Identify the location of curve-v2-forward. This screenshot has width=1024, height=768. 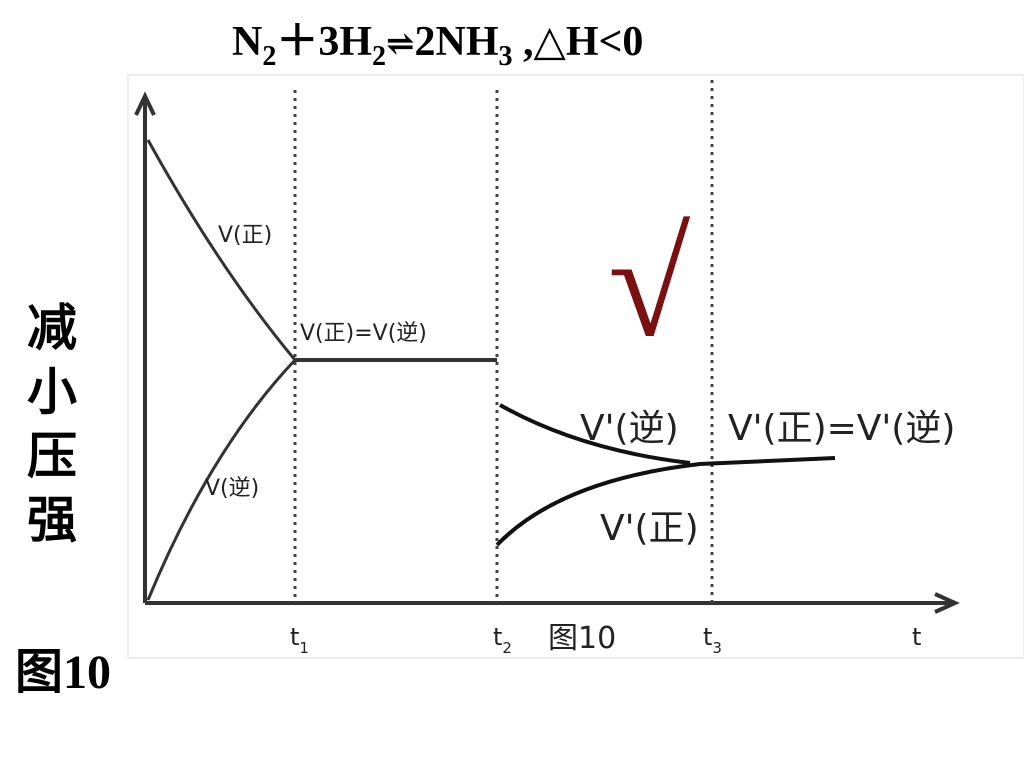
(665, 501).